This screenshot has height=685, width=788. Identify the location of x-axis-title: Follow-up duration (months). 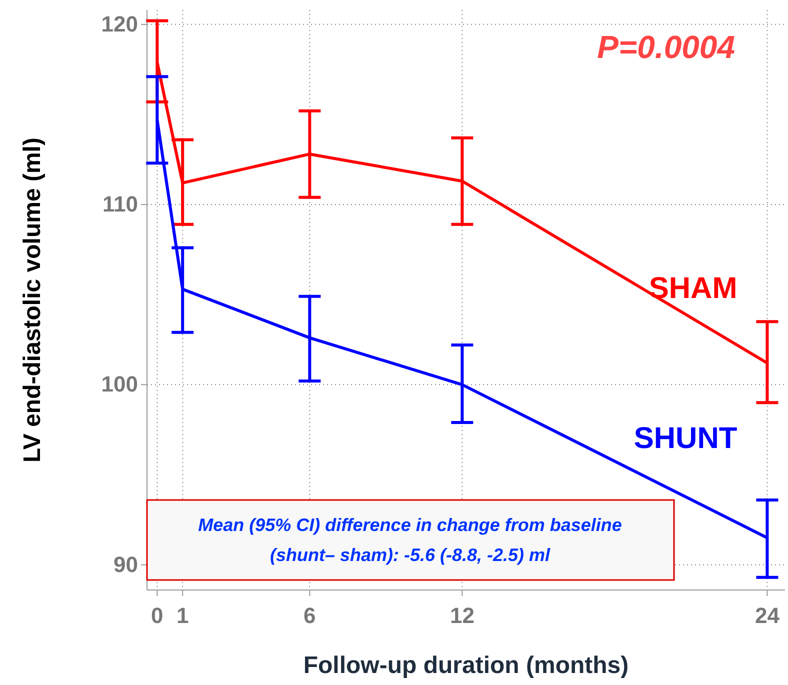
(466, 665).